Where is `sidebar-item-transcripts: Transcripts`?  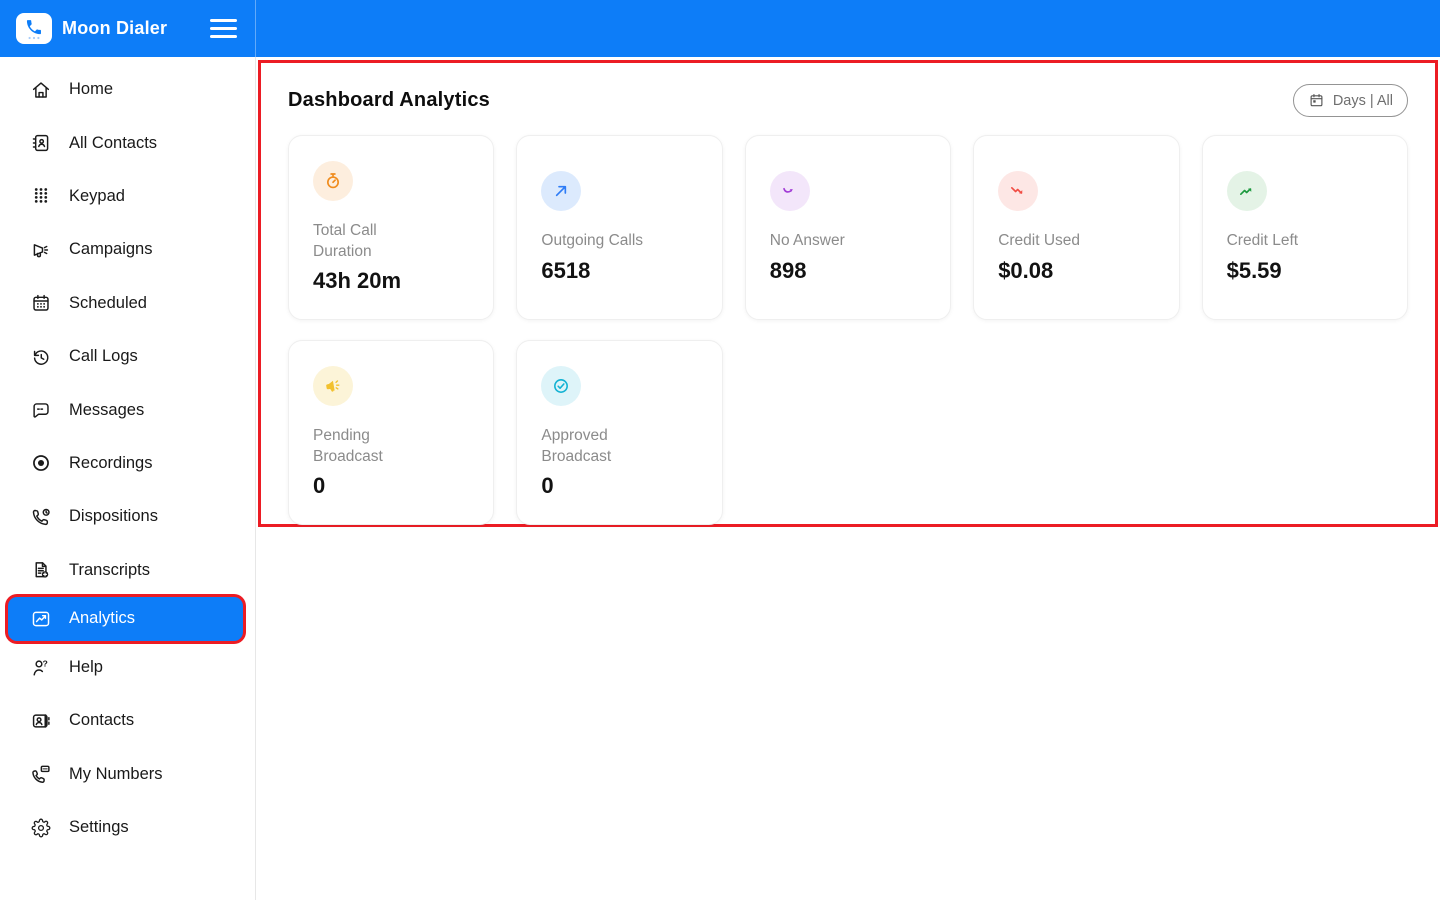
sidebar-item-transcripts: Transcripts is located at coordinates (127, 570).